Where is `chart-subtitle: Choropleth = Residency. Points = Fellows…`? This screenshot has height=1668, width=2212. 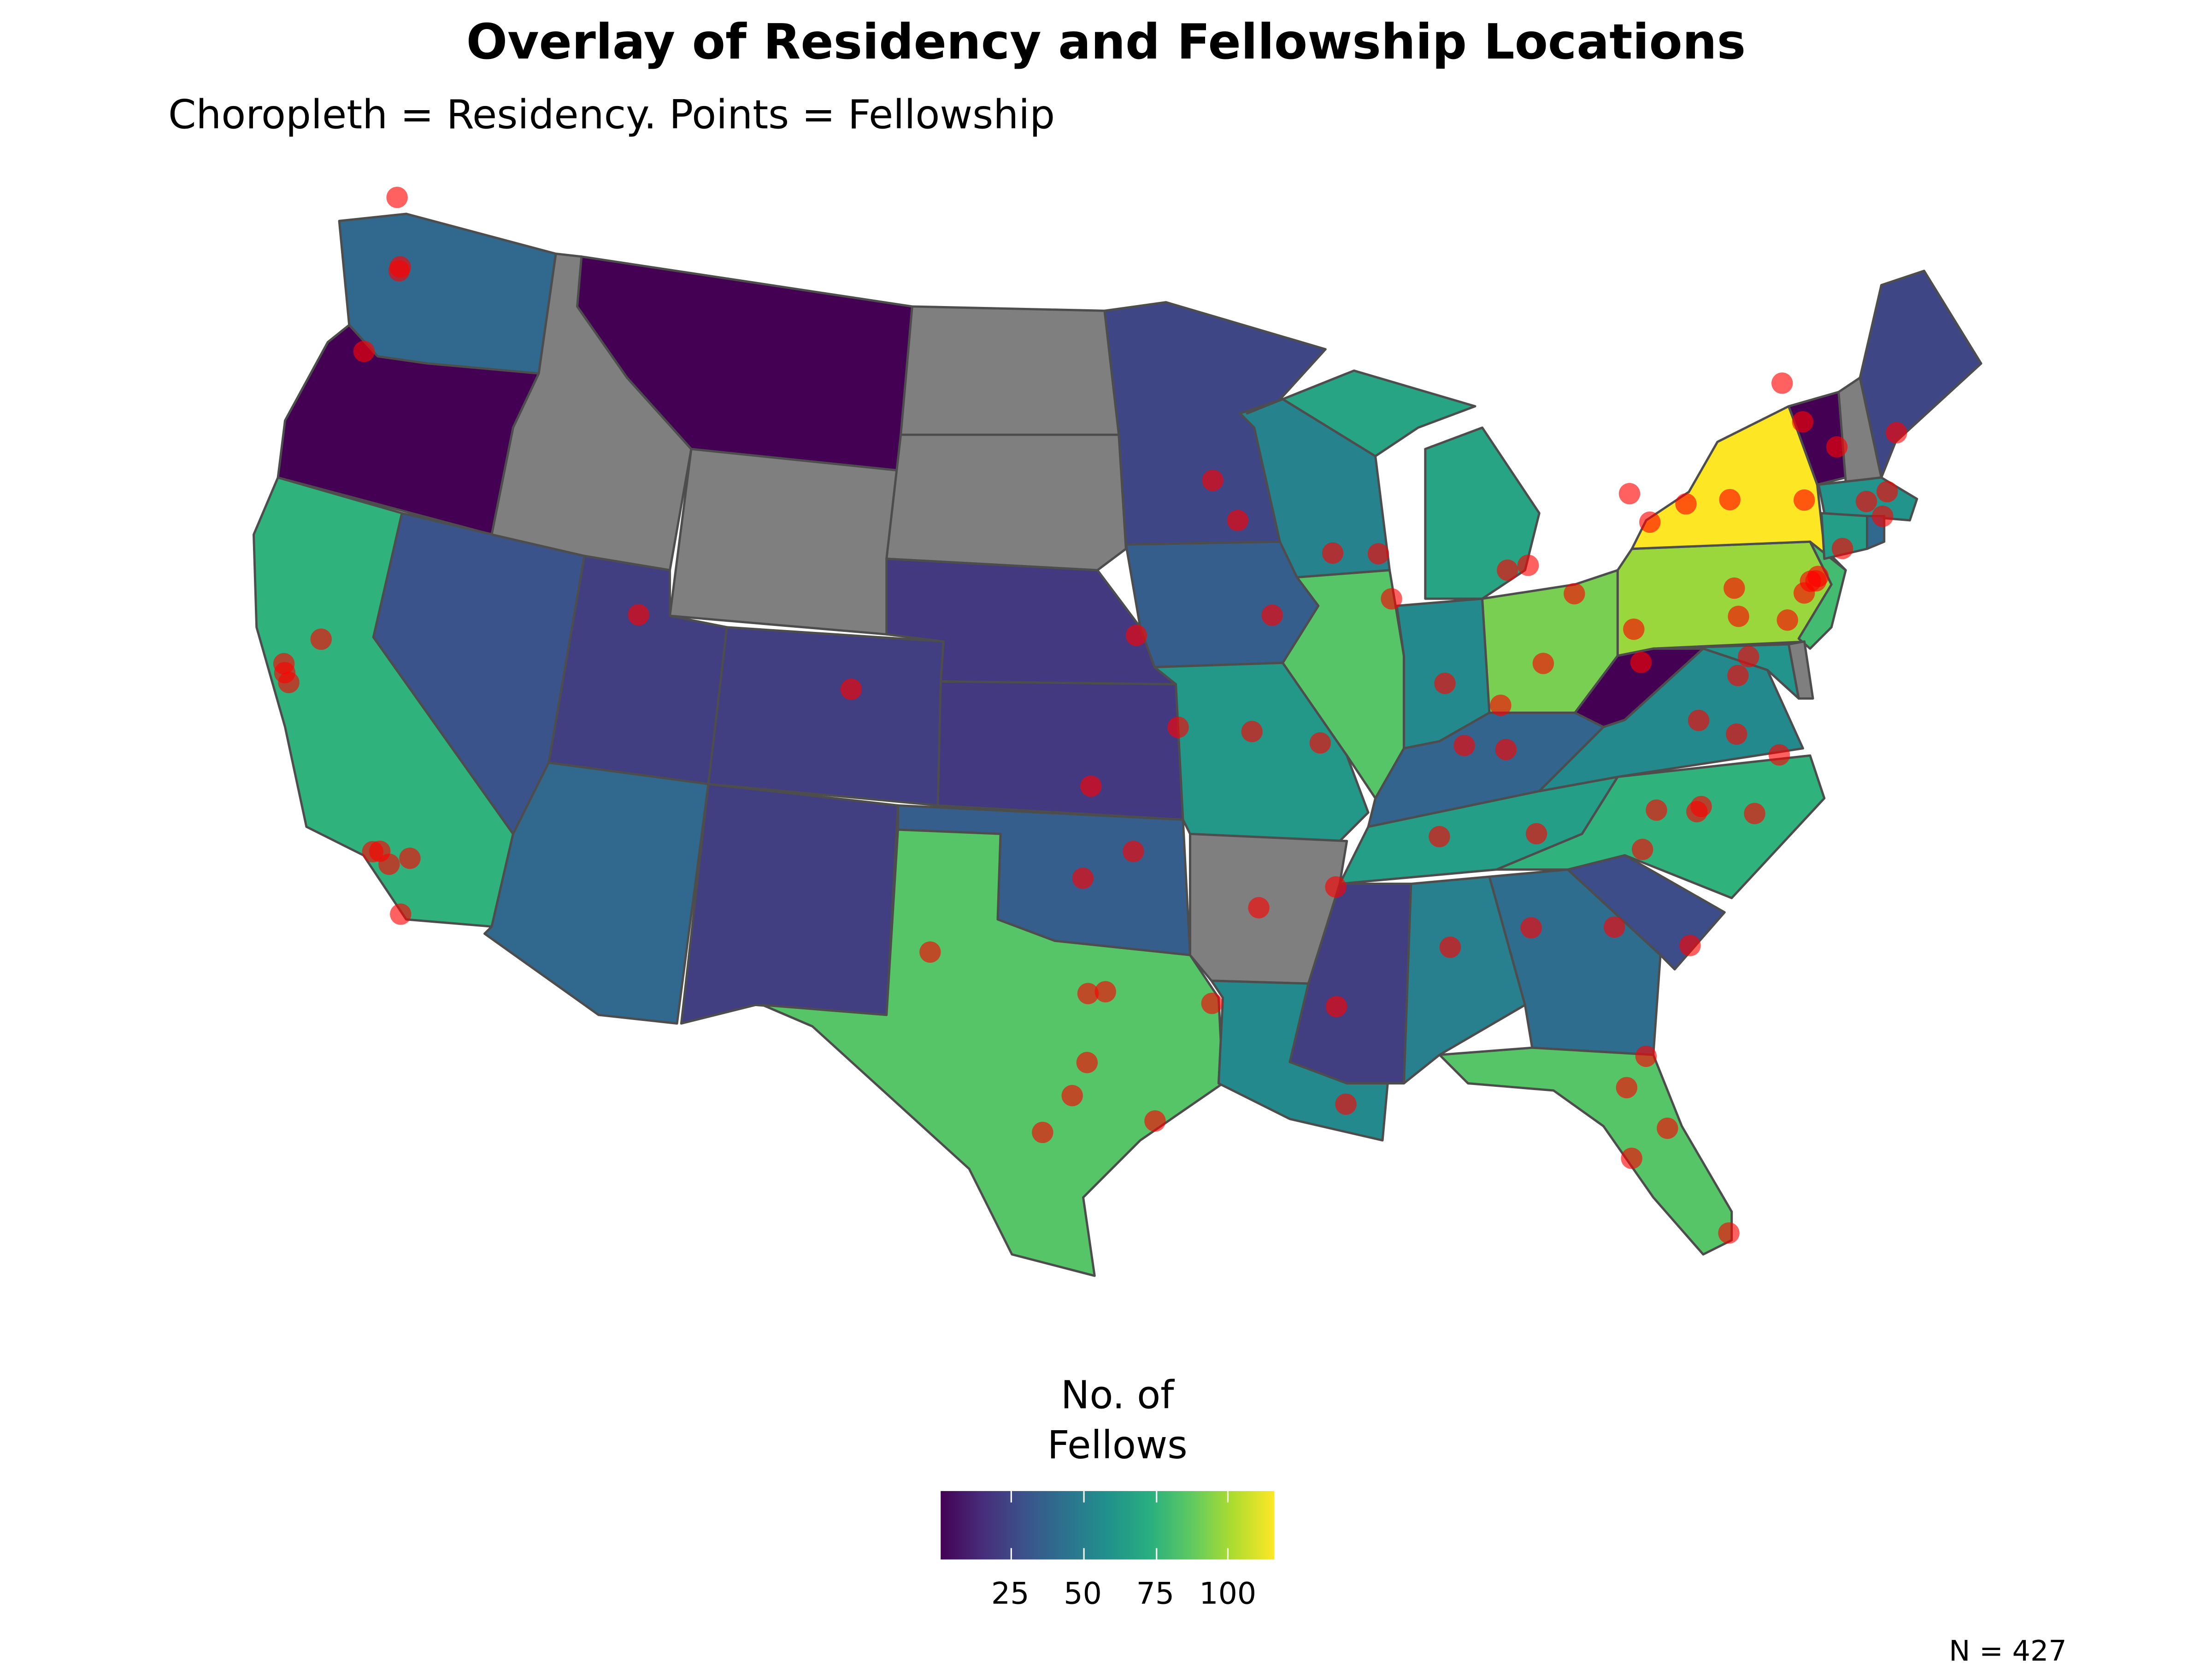 chart-subtitle: Choropleth = Residency. Points = Fellows… is located at coordinates (611, 115).